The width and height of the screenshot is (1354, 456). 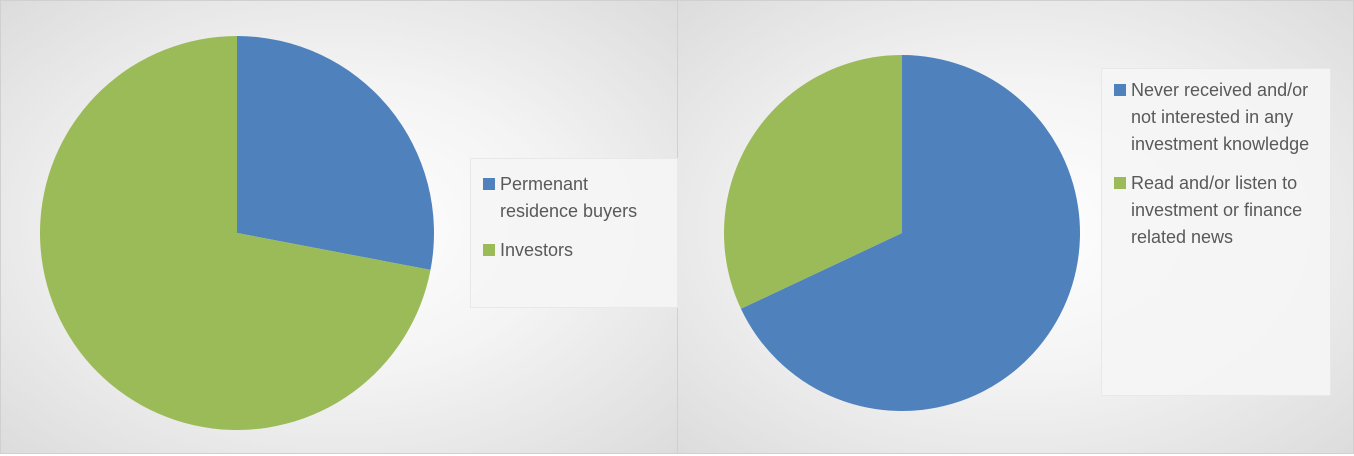 I want to click on legend-entry: Investors, so click(x=574, y=250).